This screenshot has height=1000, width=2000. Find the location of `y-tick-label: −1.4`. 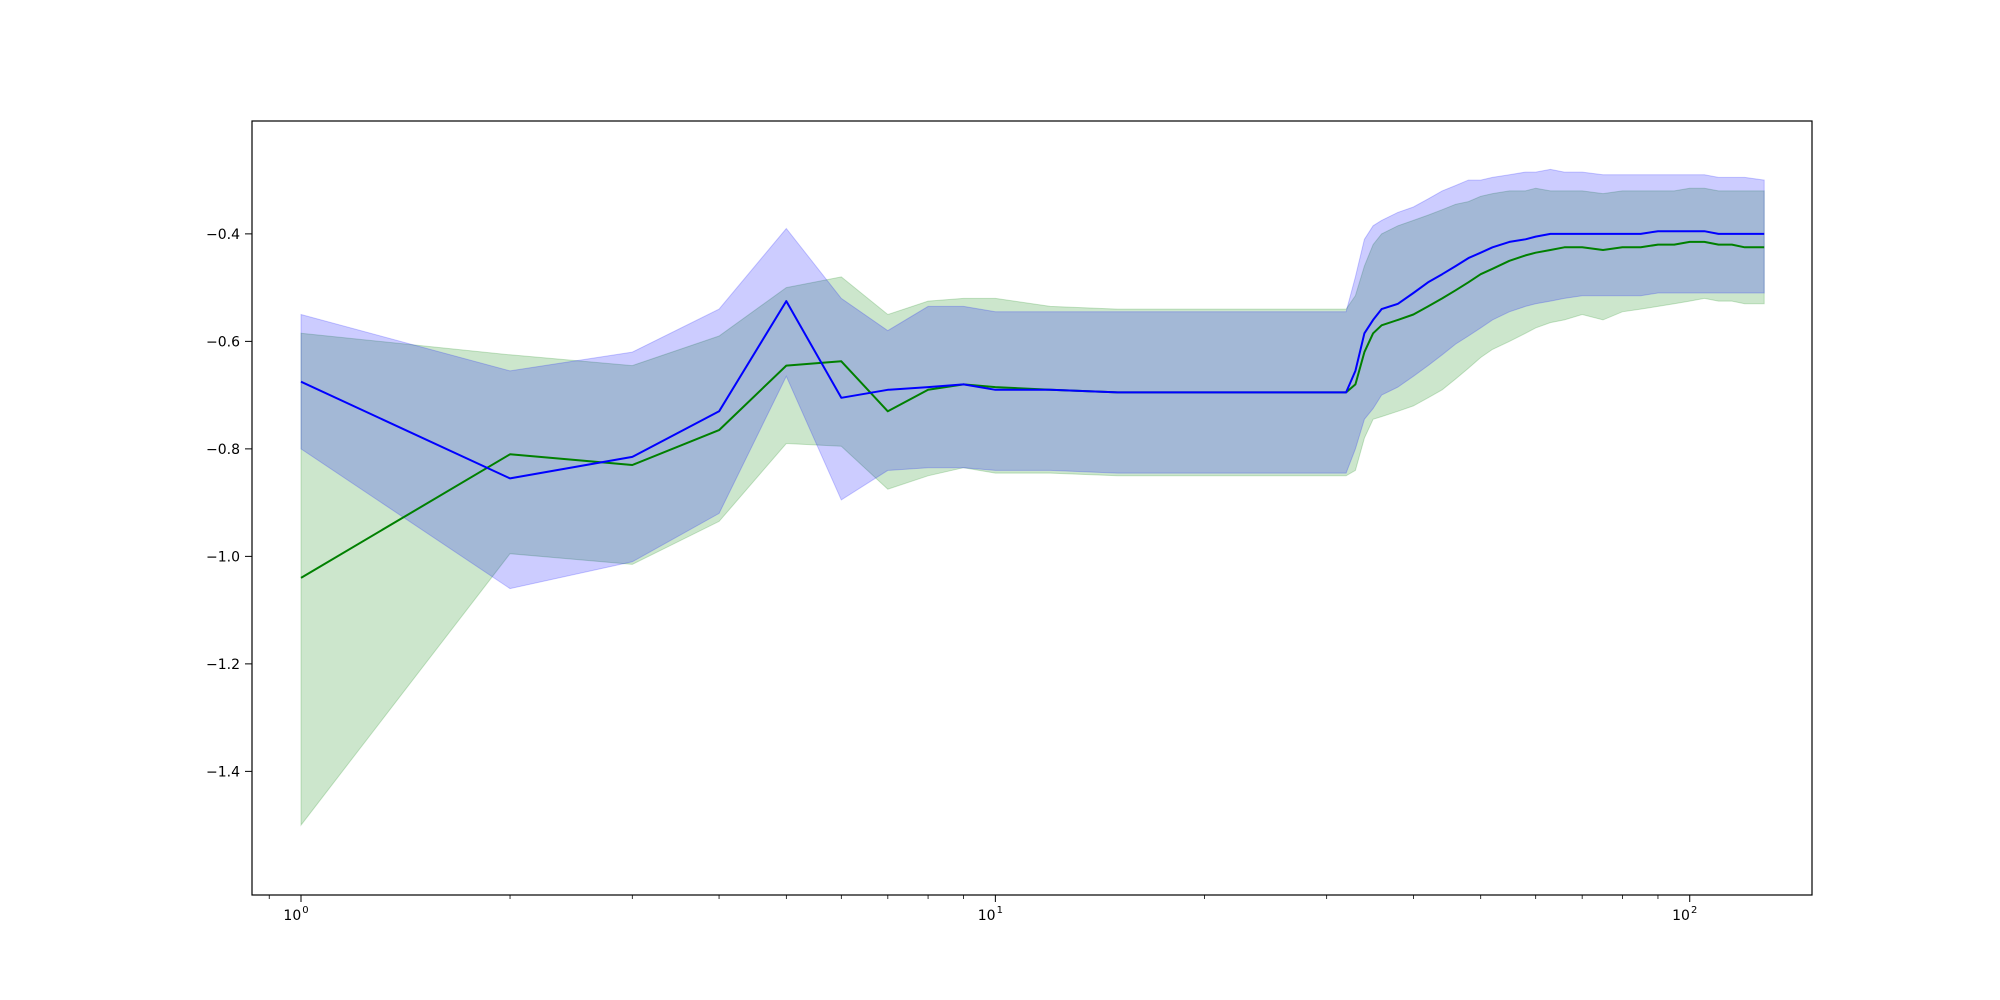

y-tick-label: −1.4 is located at coordinates (223, 772).